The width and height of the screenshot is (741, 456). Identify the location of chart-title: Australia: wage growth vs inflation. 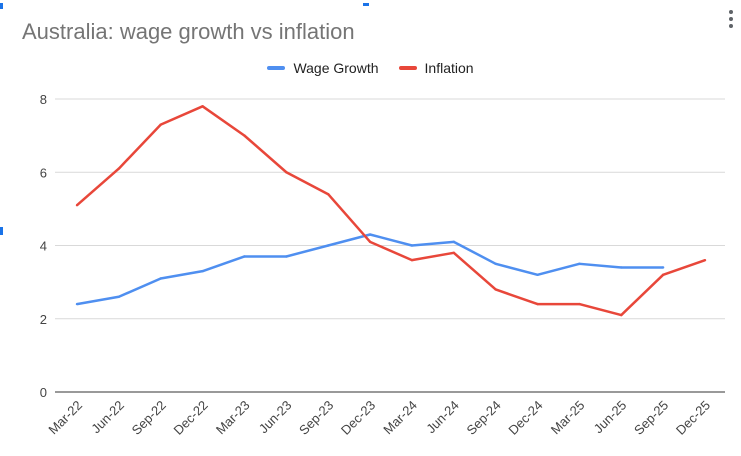
(188, 31).